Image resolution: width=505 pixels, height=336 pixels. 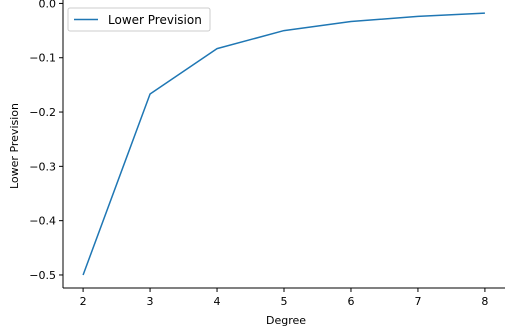 I want to click on y-tick-label: −0.1, so click(x=42, y=58).